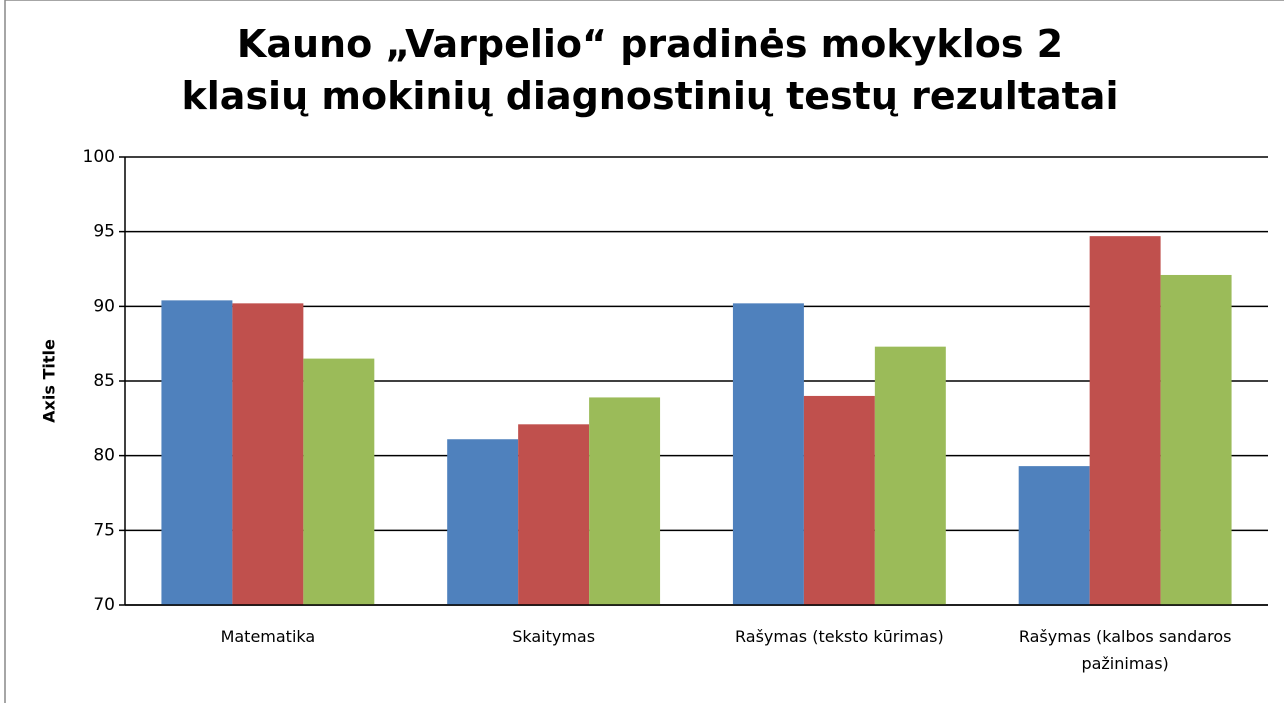 The image size is (1284, 703). I want to click on y-tick-label: 75, so click(104, 530).